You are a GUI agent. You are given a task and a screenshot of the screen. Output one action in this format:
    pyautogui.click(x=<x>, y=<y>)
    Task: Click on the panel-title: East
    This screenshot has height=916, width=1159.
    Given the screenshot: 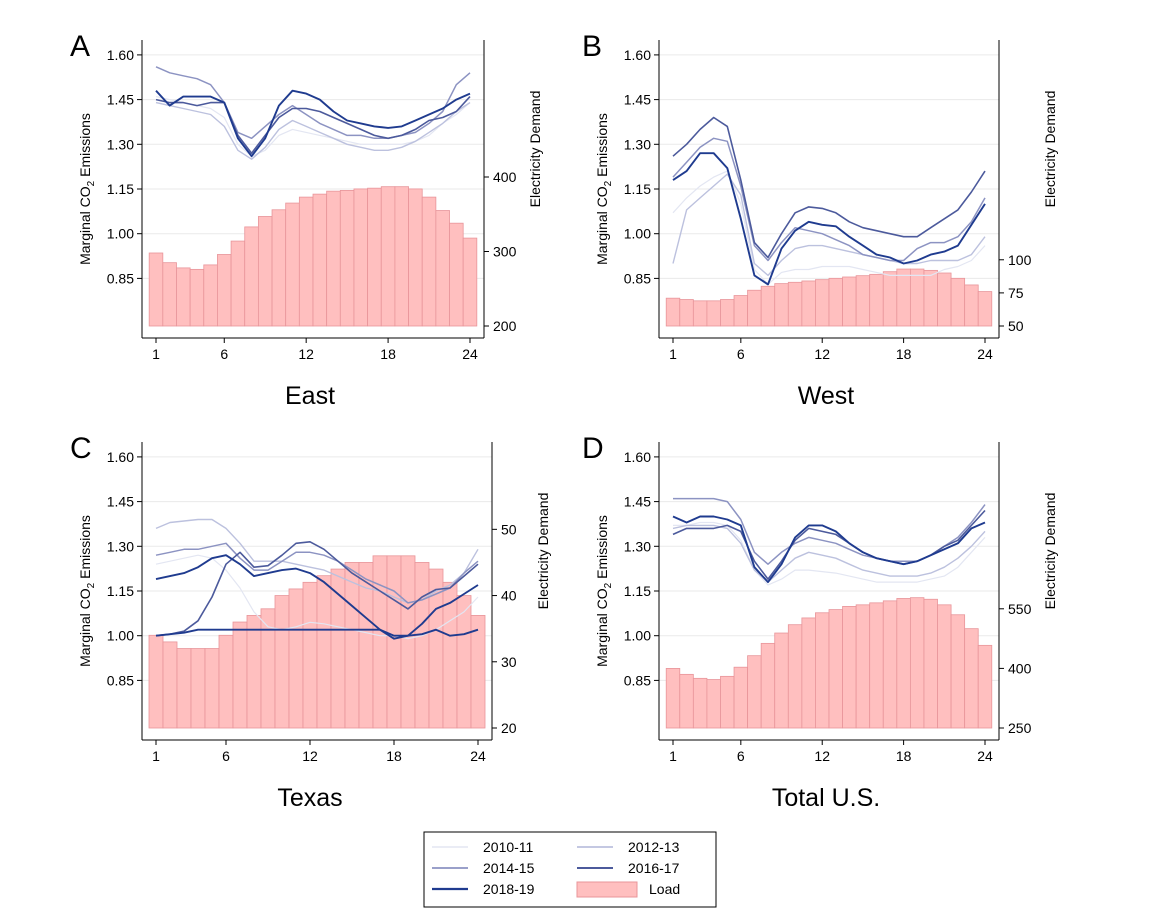 What is the action you would take?
    pyautogui.click(x=310, y=396)
    